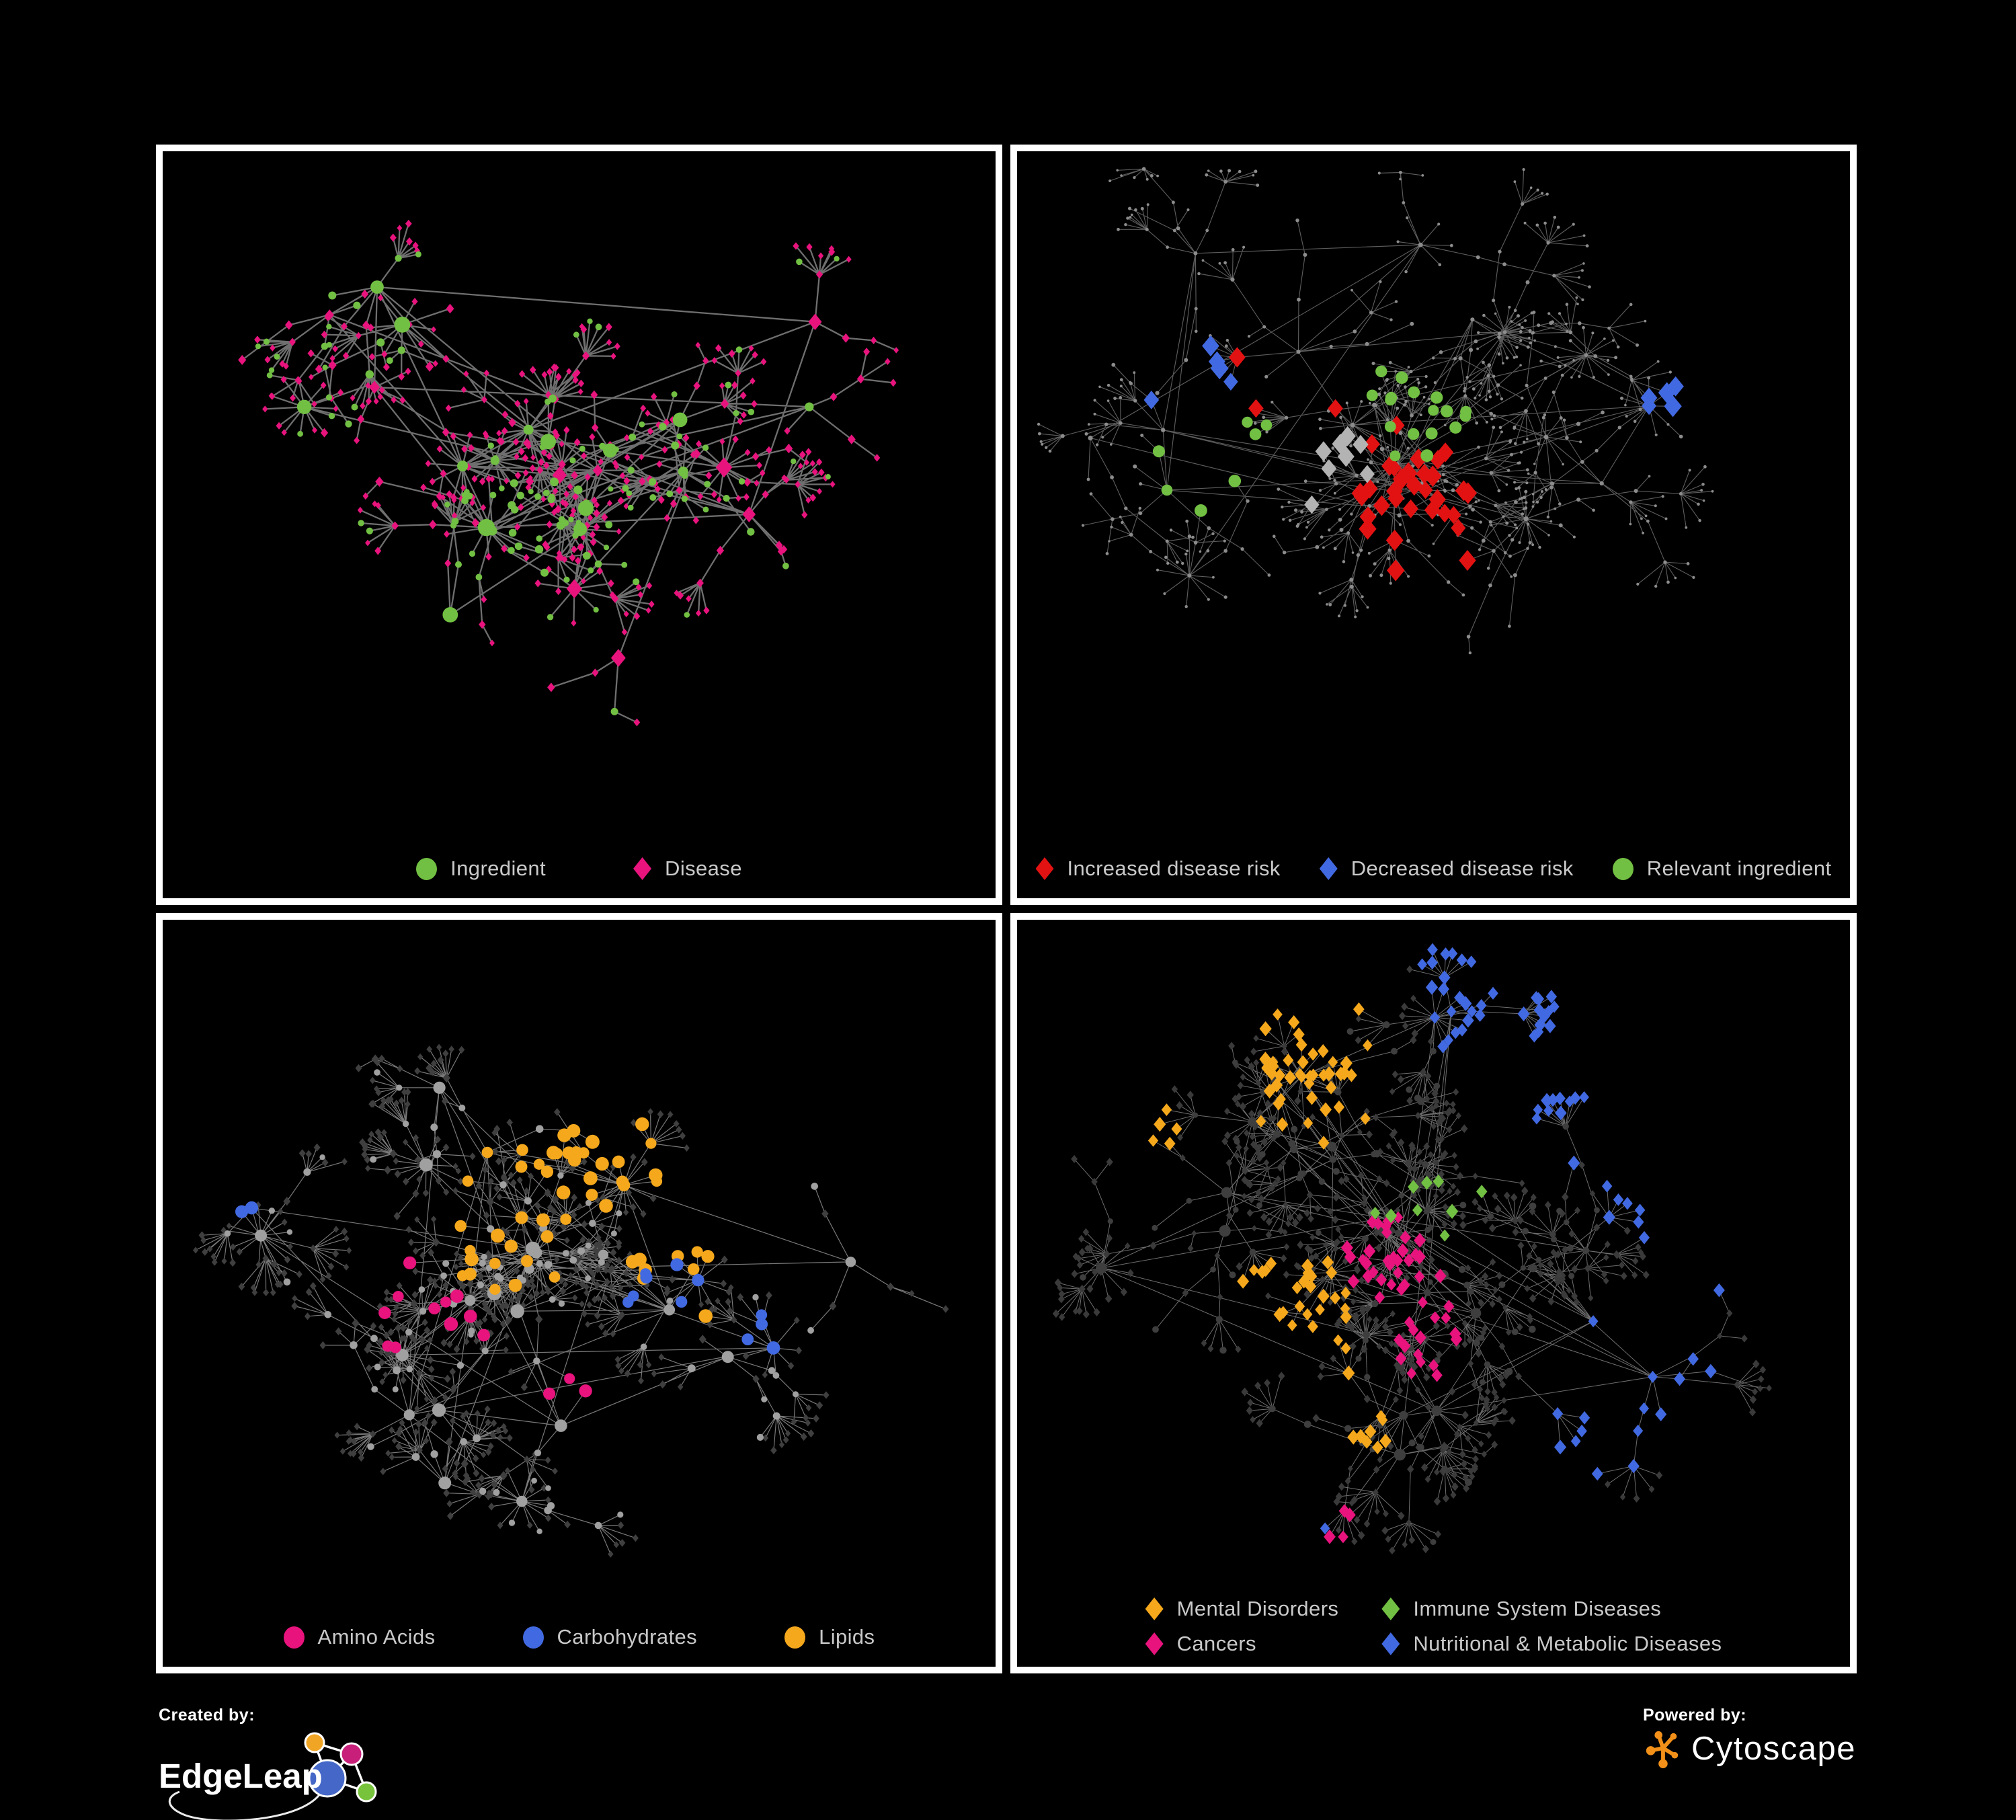 The width and height of the screenshot is (2016, 1820). What do you see at coordinates (533, 1637) in the screenshot?
I see `legend-carbohydrates-circle-icon` at bounding box center [533, 1637].